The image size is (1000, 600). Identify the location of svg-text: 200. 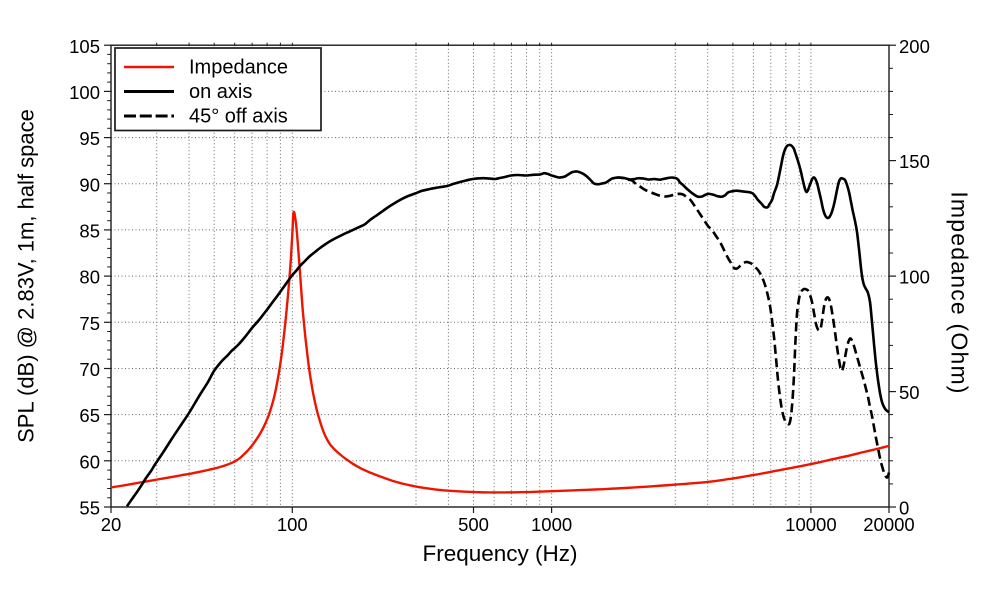
(914, 46).